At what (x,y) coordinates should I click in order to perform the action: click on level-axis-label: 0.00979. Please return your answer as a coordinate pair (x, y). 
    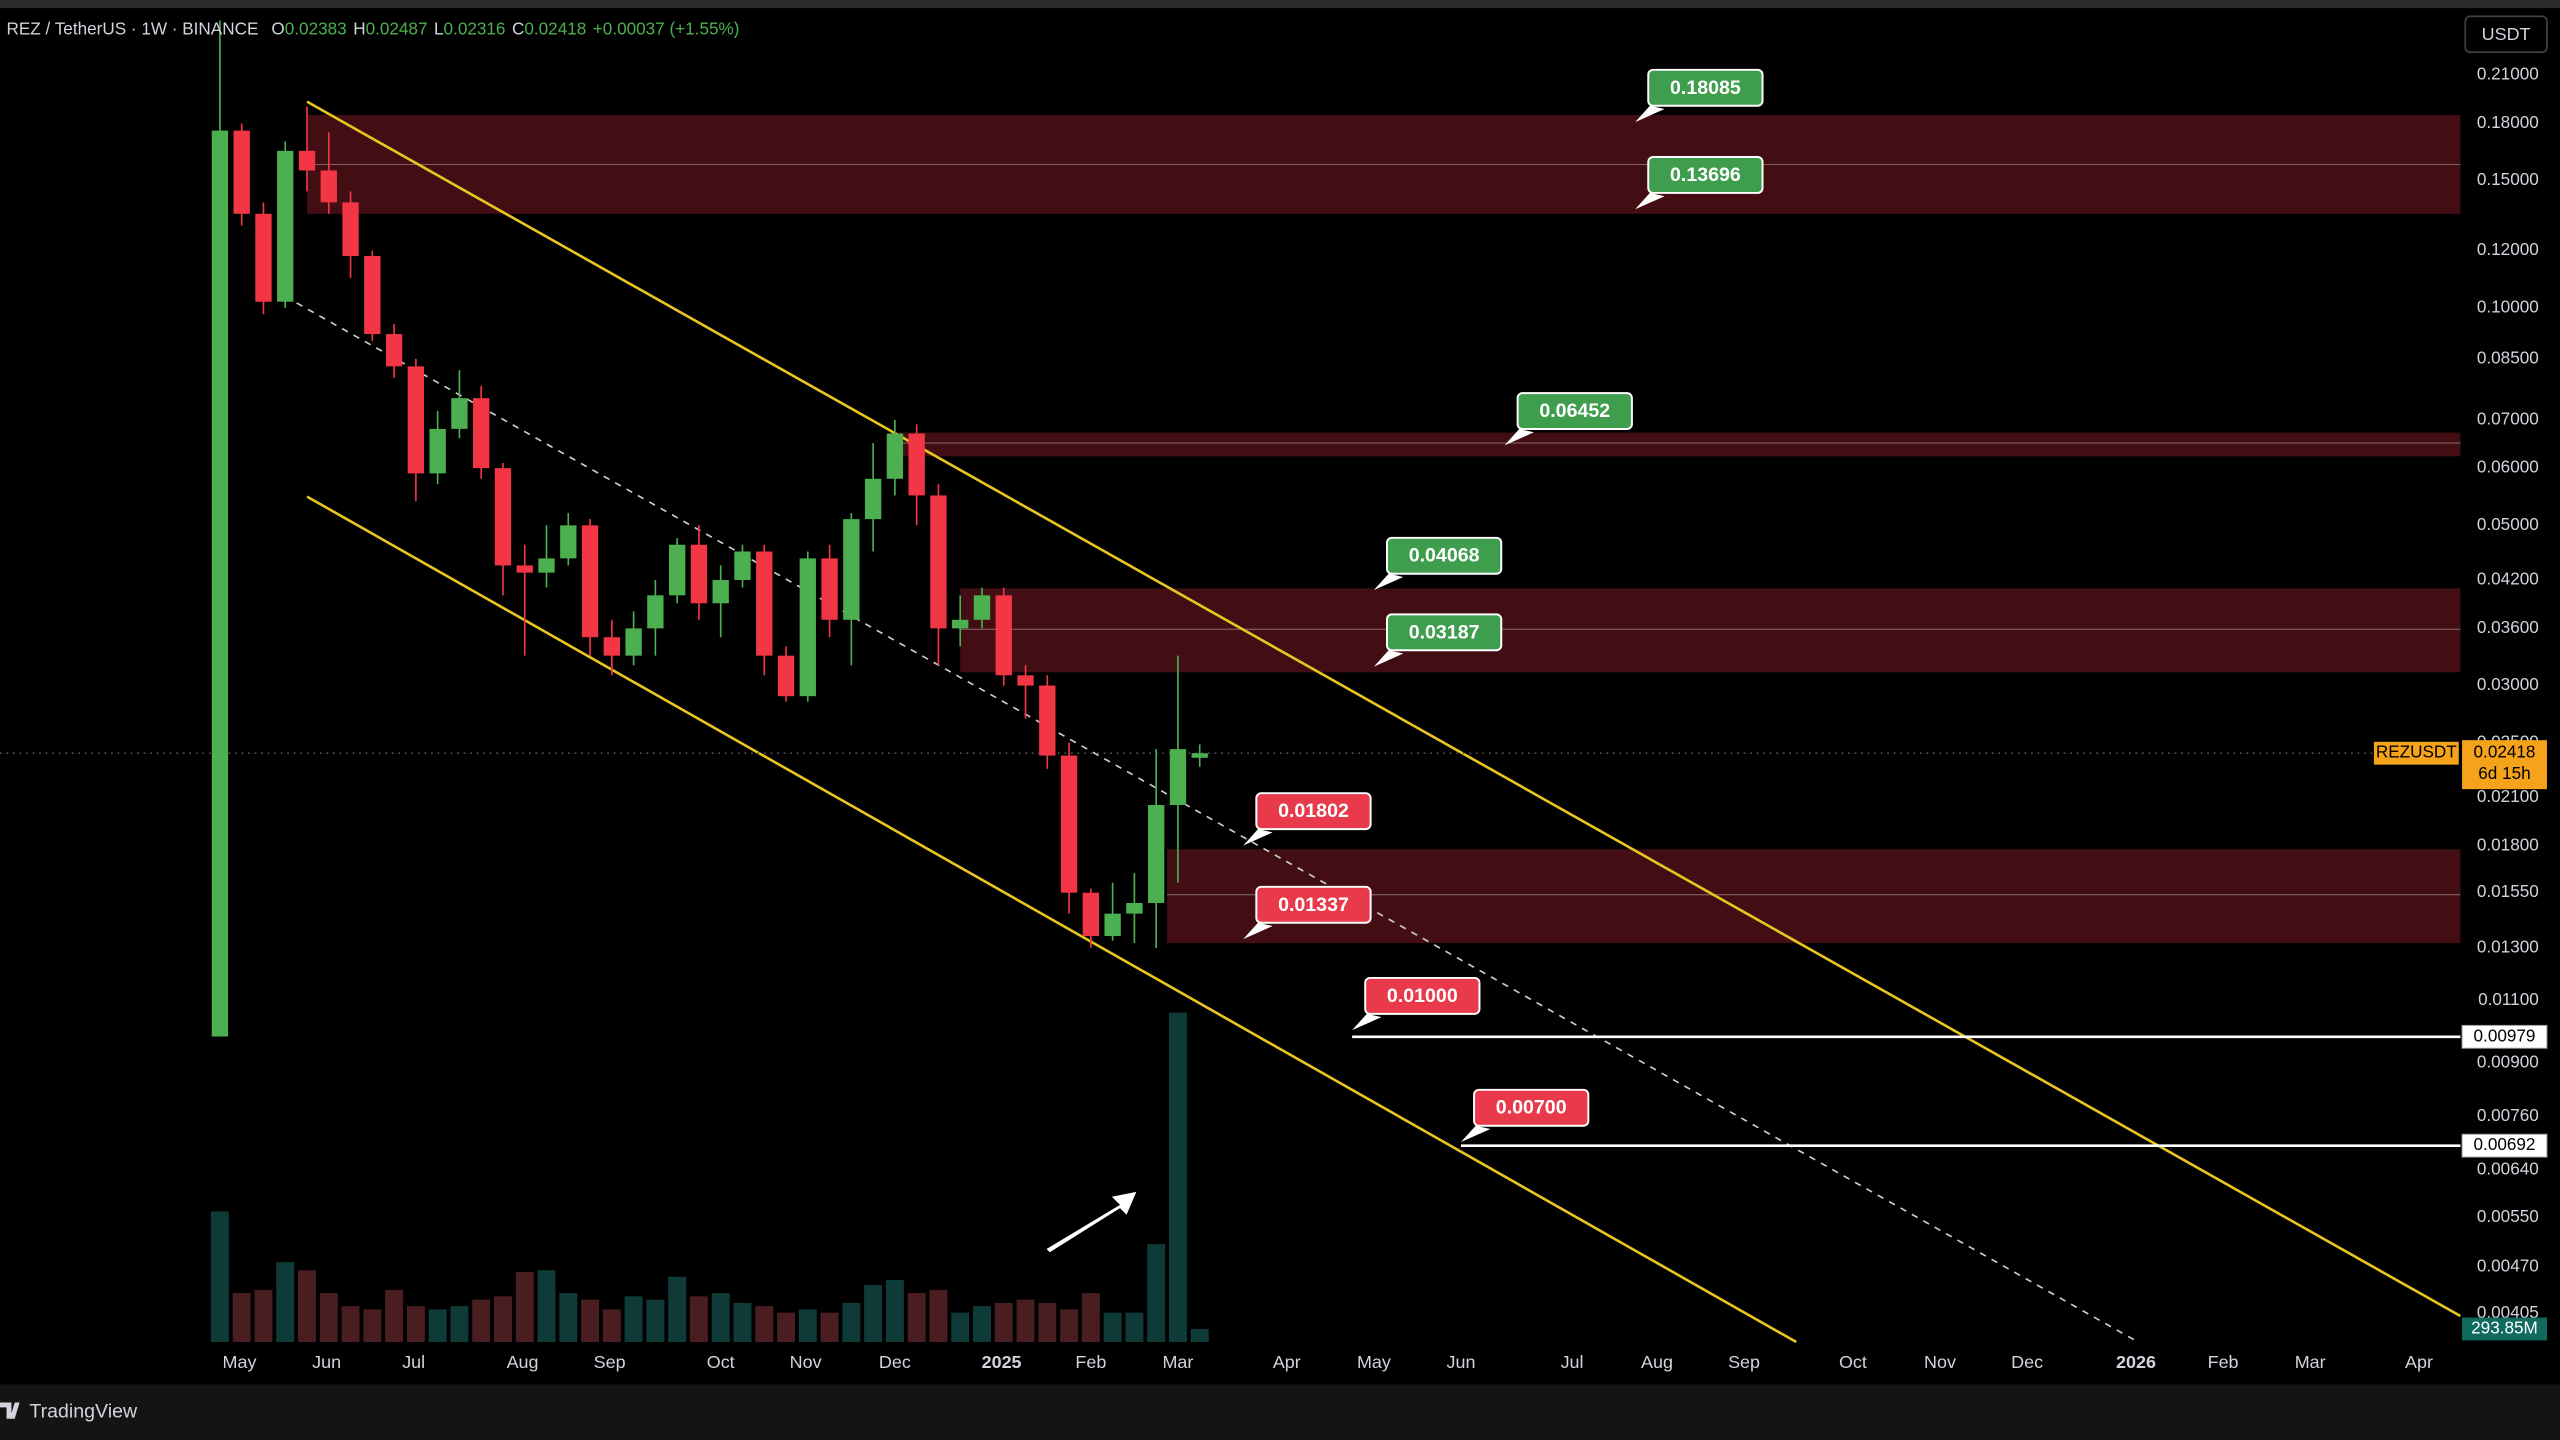
    Looking at the image, I should click on (2505, 1035).